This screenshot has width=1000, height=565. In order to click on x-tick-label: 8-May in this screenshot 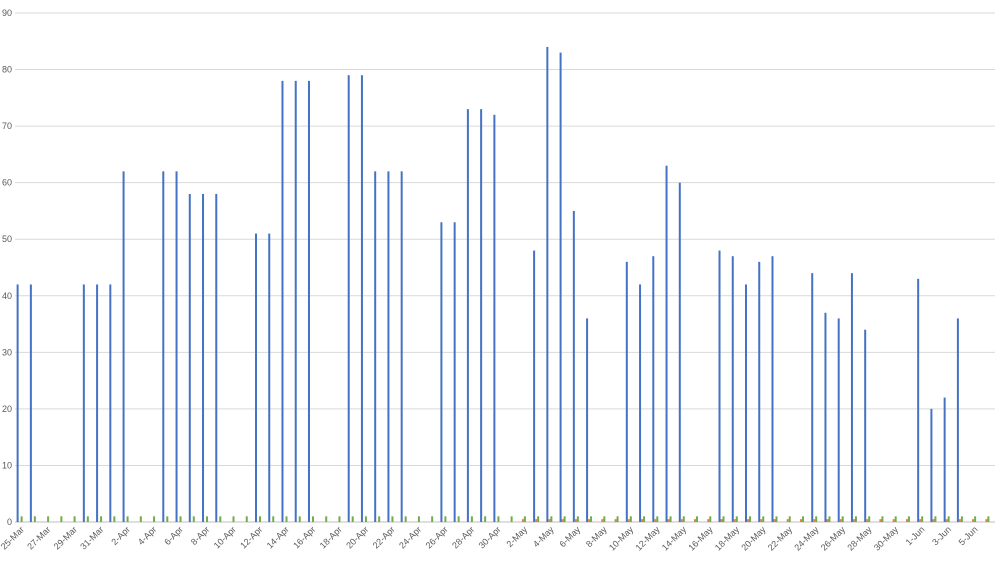, I will do `click(596, 536)`.